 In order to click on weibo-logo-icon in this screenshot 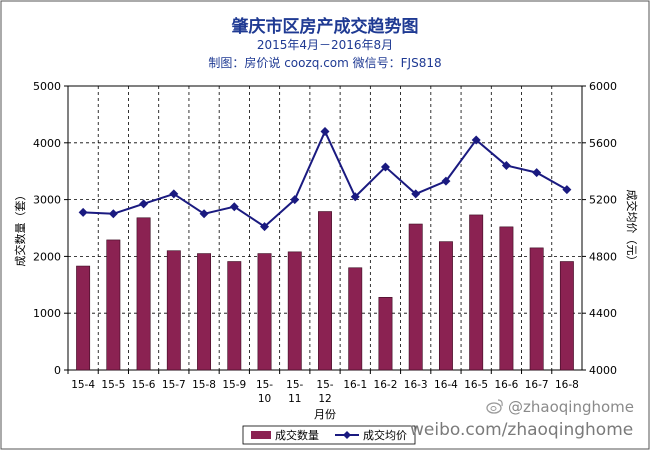, I will do `click(494, 406)`.